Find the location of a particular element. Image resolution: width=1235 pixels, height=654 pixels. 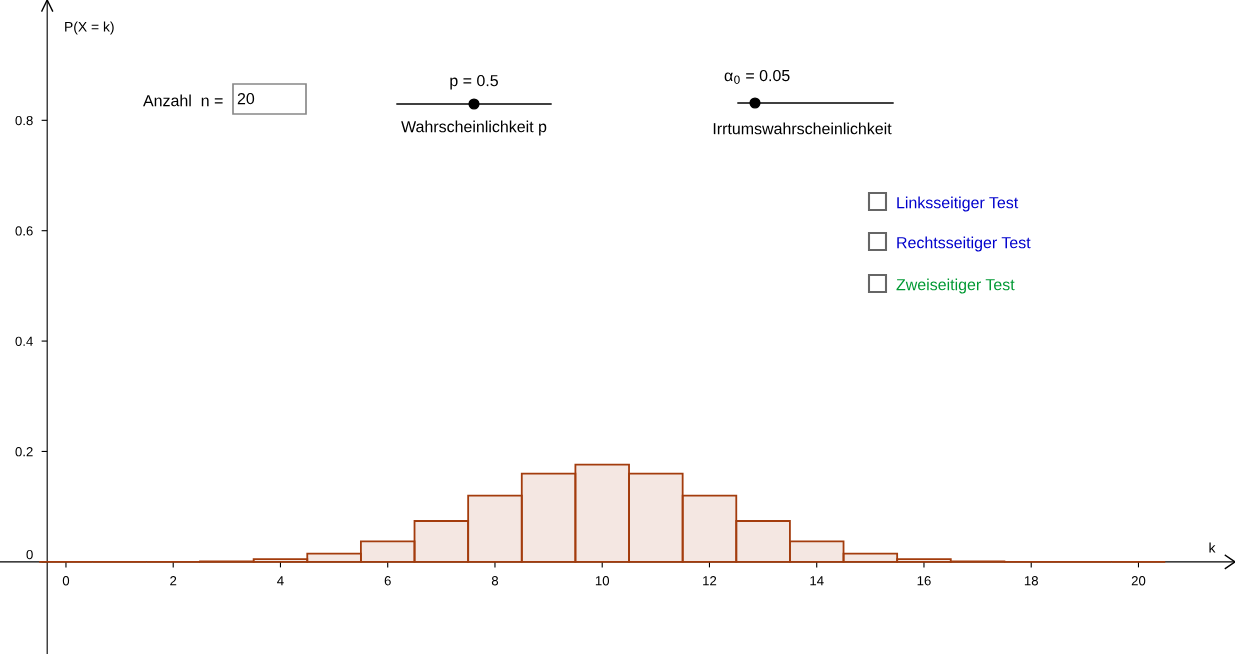

annotation: 20 is located at coordinates (246, 98).